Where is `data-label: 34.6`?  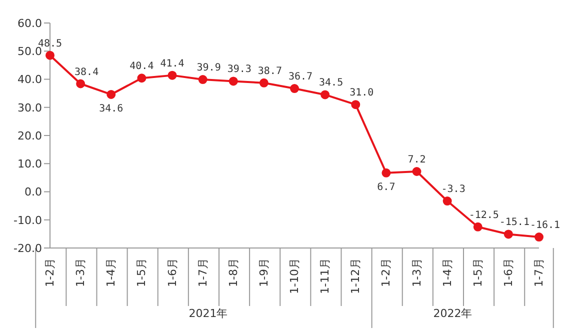 data-label: 34.6 is located at coordinates (111, 108).